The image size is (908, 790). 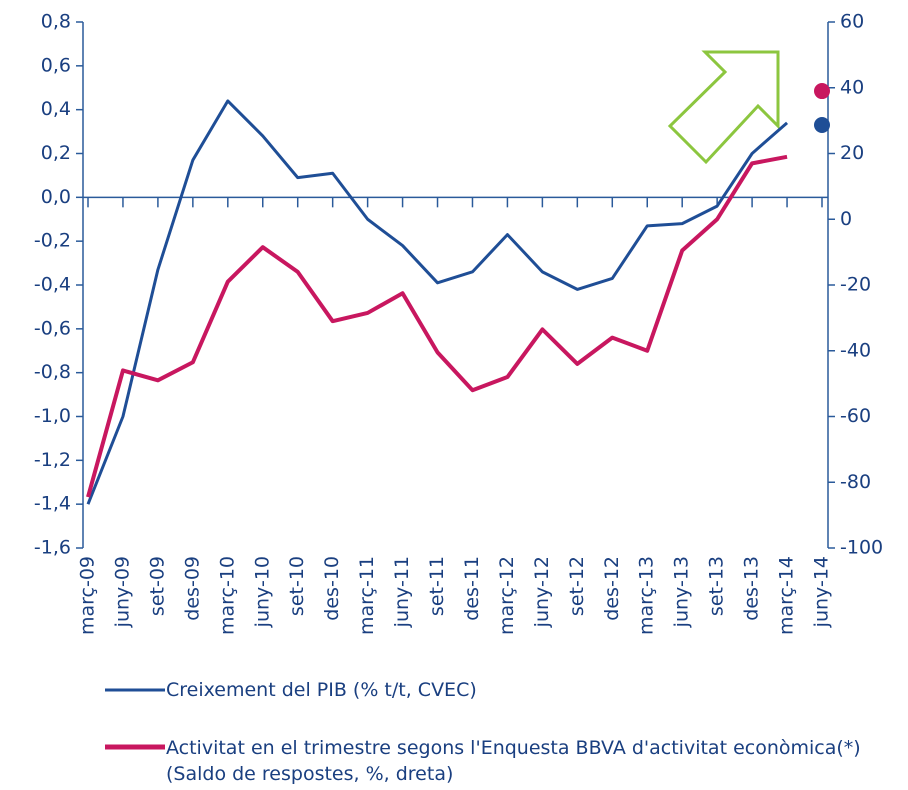 What do you see at coordinates (682, 592) in the screenshot?
I see `x-tick-label: juny-13` at bounding box center [682, 592].